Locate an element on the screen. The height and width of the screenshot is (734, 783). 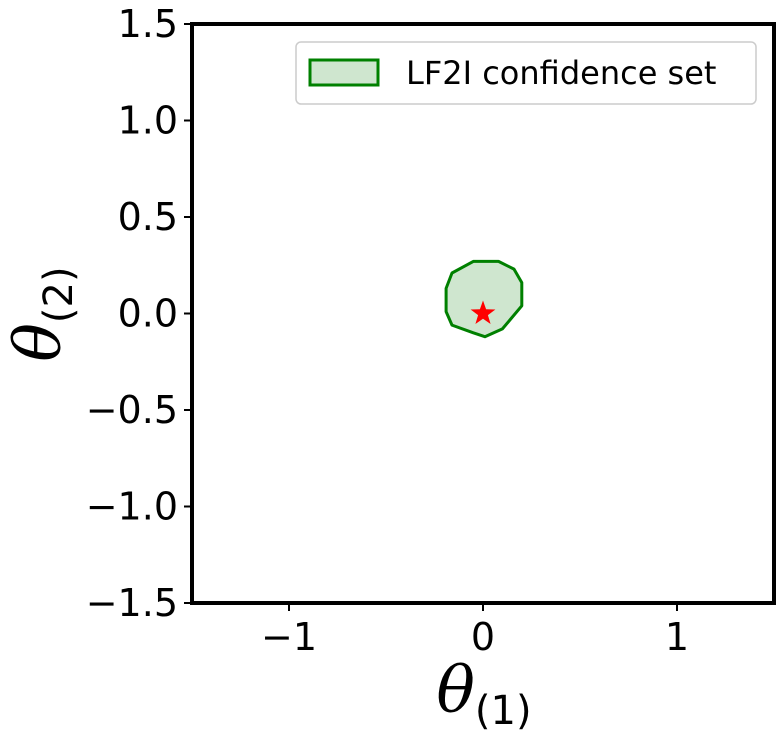
y-tick-label: −1.0 is located at coordinates (132, 507).